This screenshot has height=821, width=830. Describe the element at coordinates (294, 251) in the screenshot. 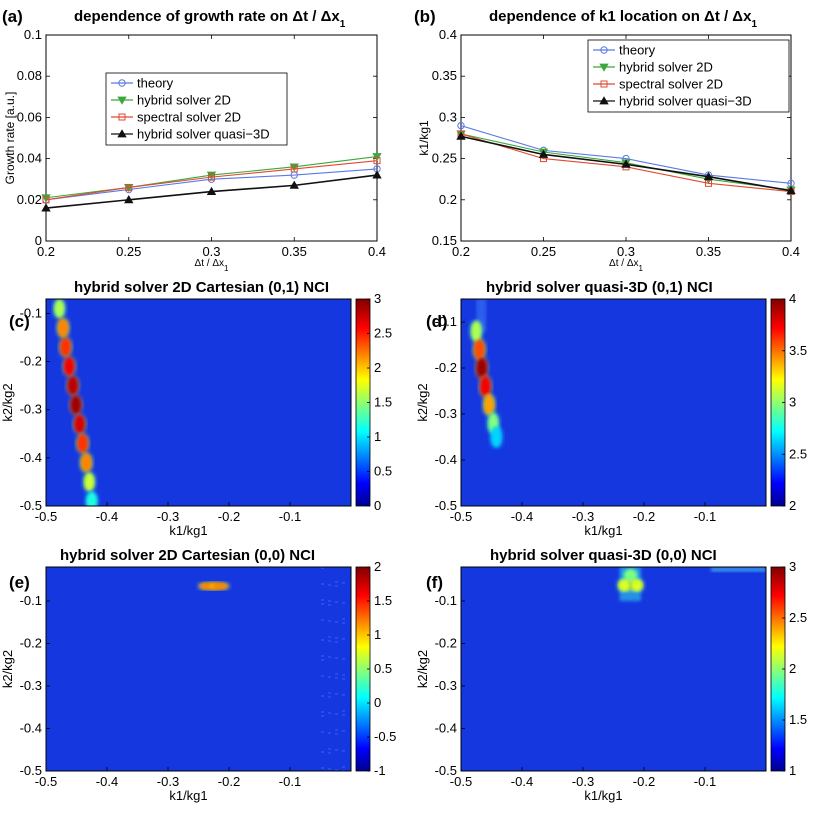

I see `x-tick-label: 0.35` at that location.